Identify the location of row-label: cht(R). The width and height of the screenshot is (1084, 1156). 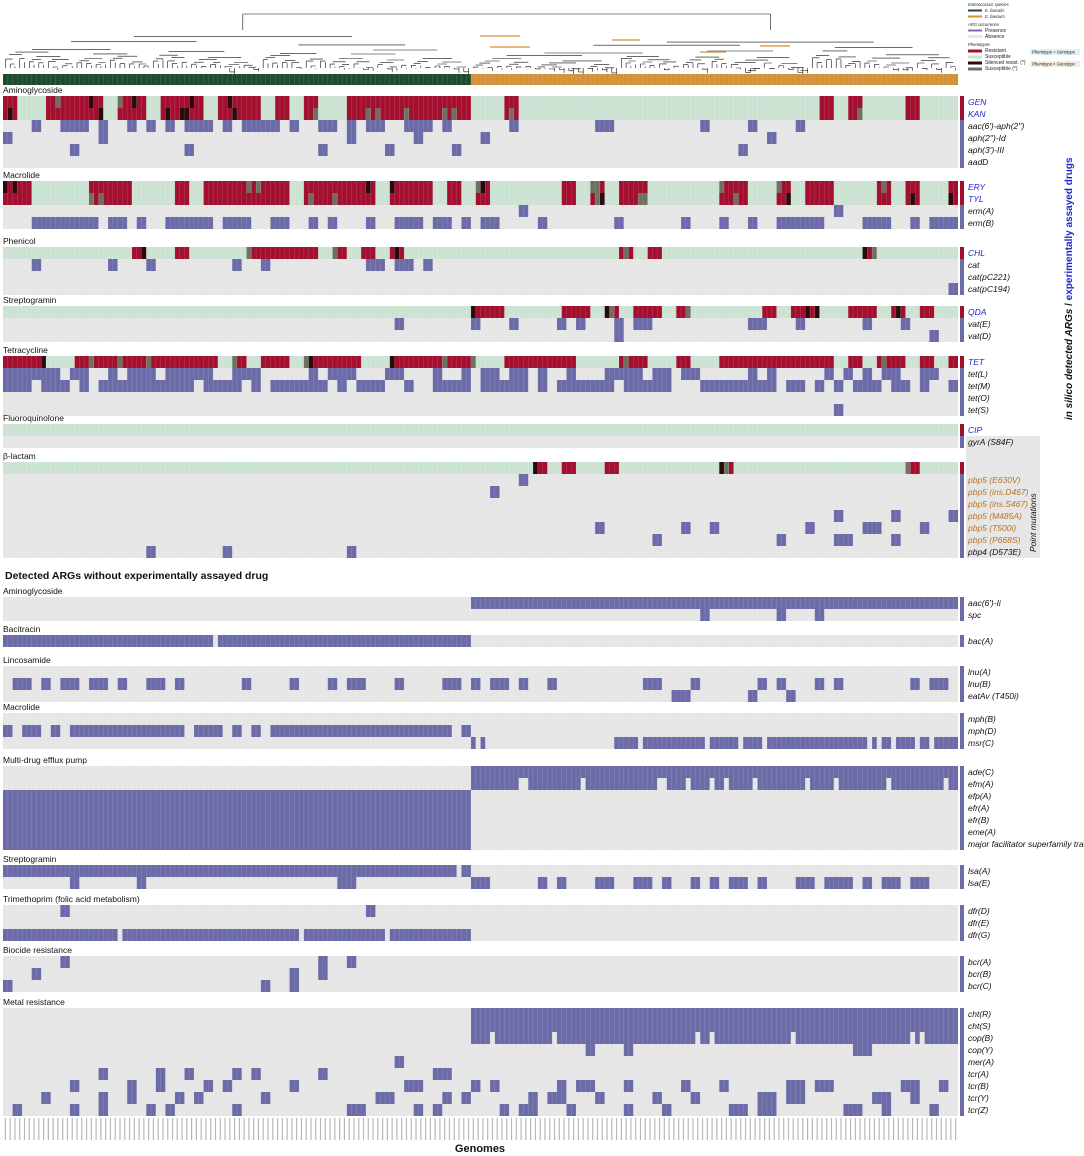
(979, 1014).